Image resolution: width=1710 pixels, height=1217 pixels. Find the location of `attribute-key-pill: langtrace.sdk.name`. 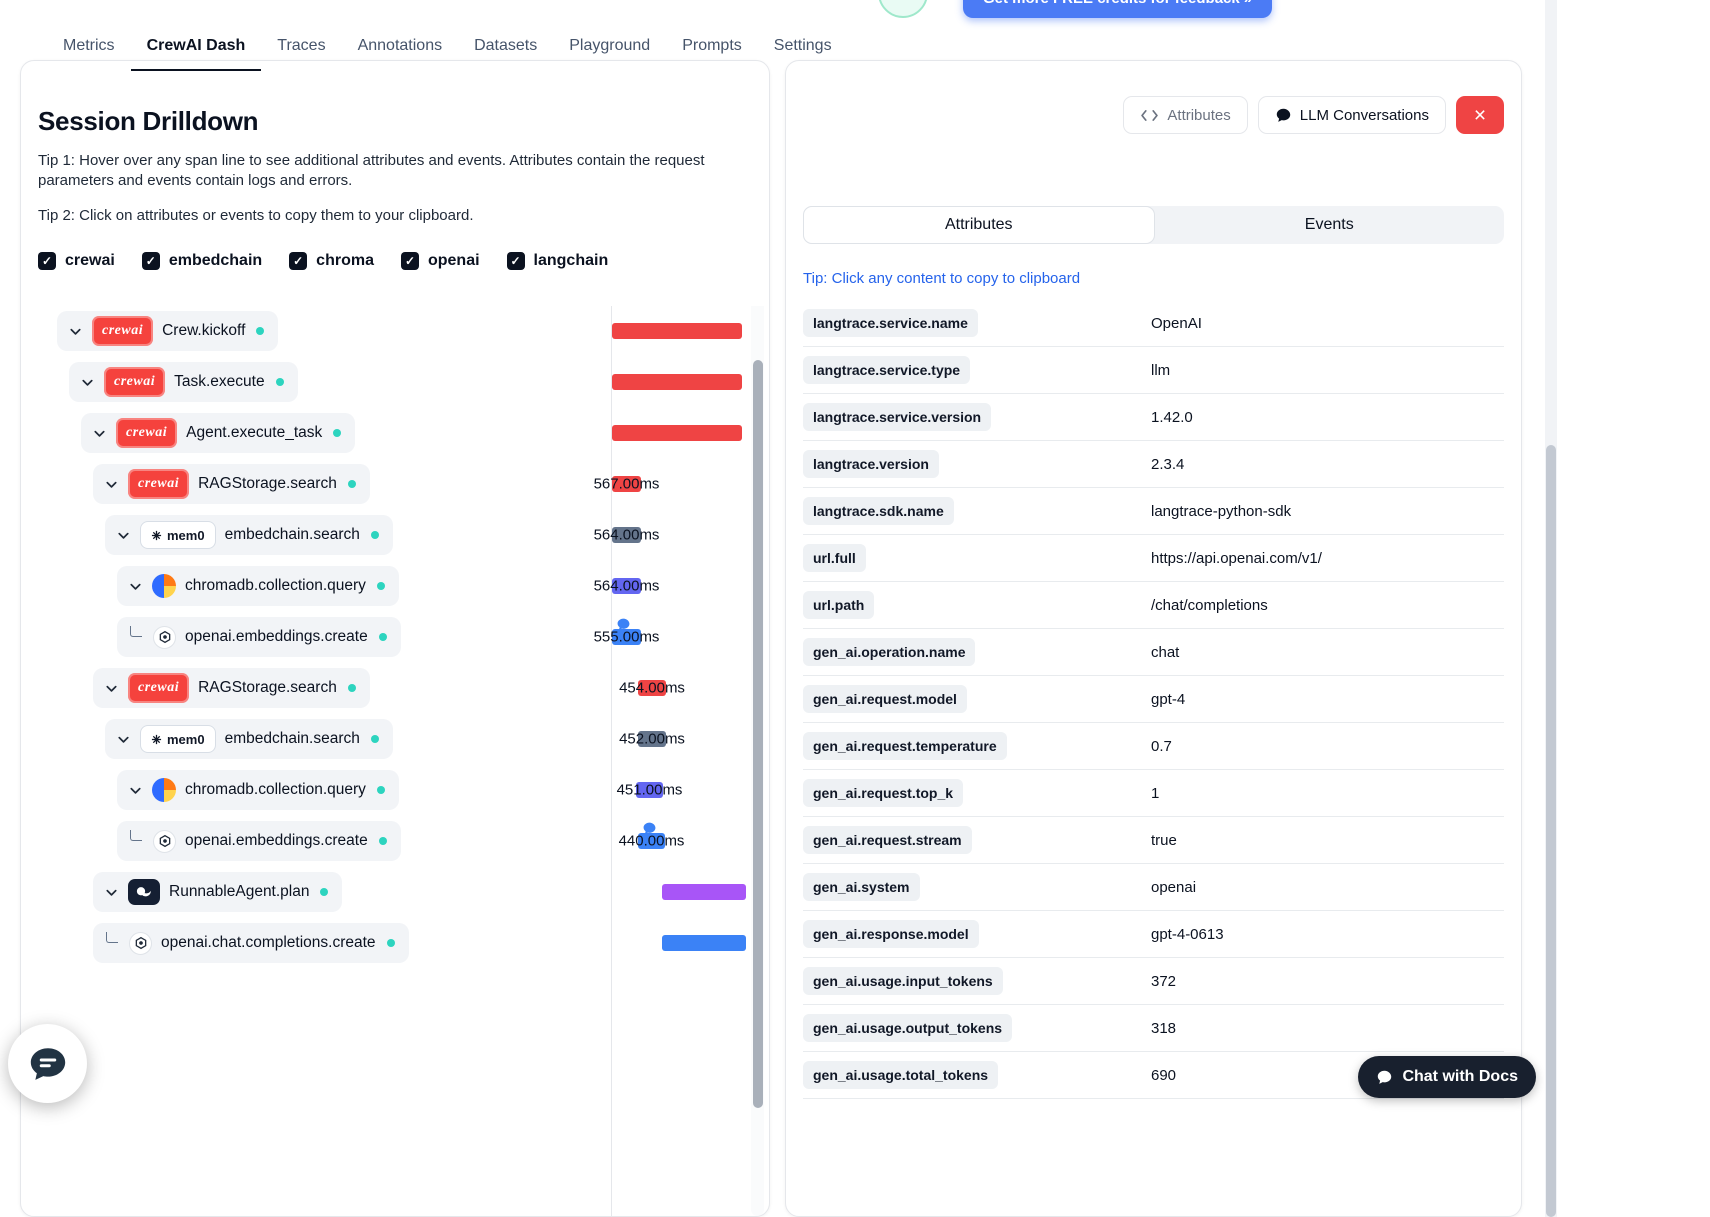

attribute-key-pill: langtrace.sdk.name is located at coordinates (878, 511).